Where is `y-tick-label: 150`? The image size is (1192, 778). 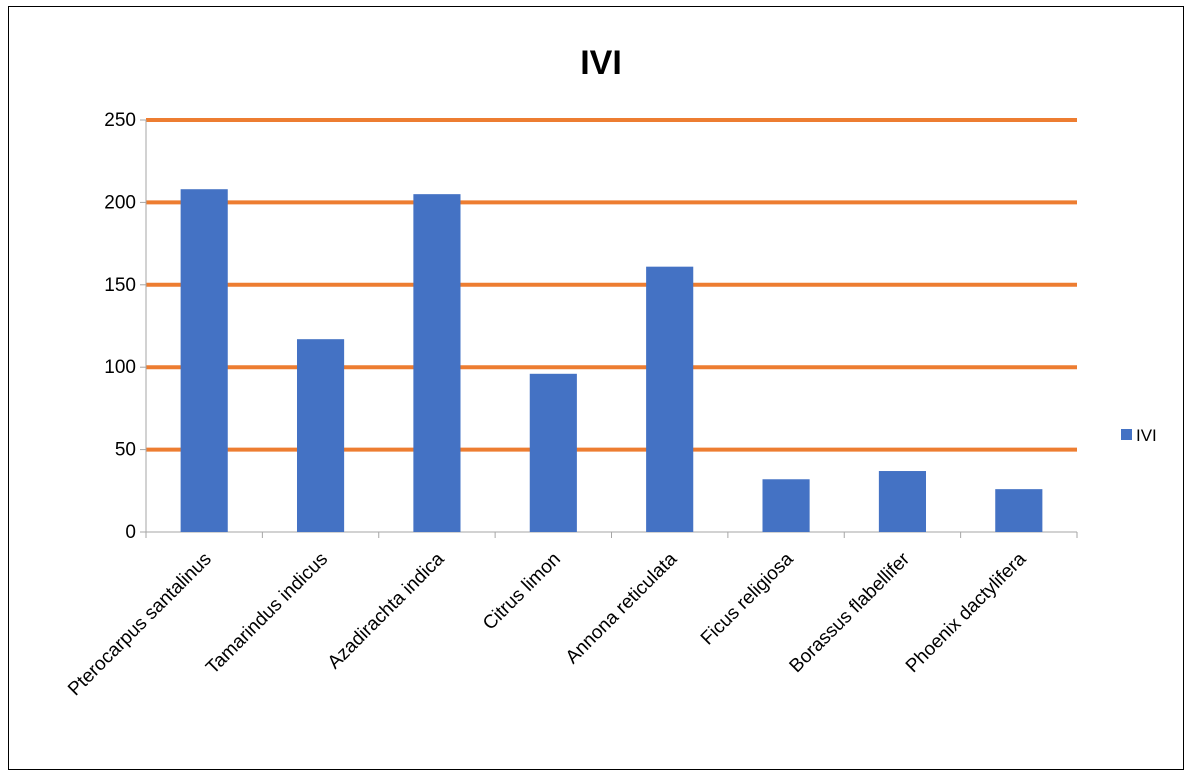
y-tick-label: 150 is located at coordinates (120, 285).